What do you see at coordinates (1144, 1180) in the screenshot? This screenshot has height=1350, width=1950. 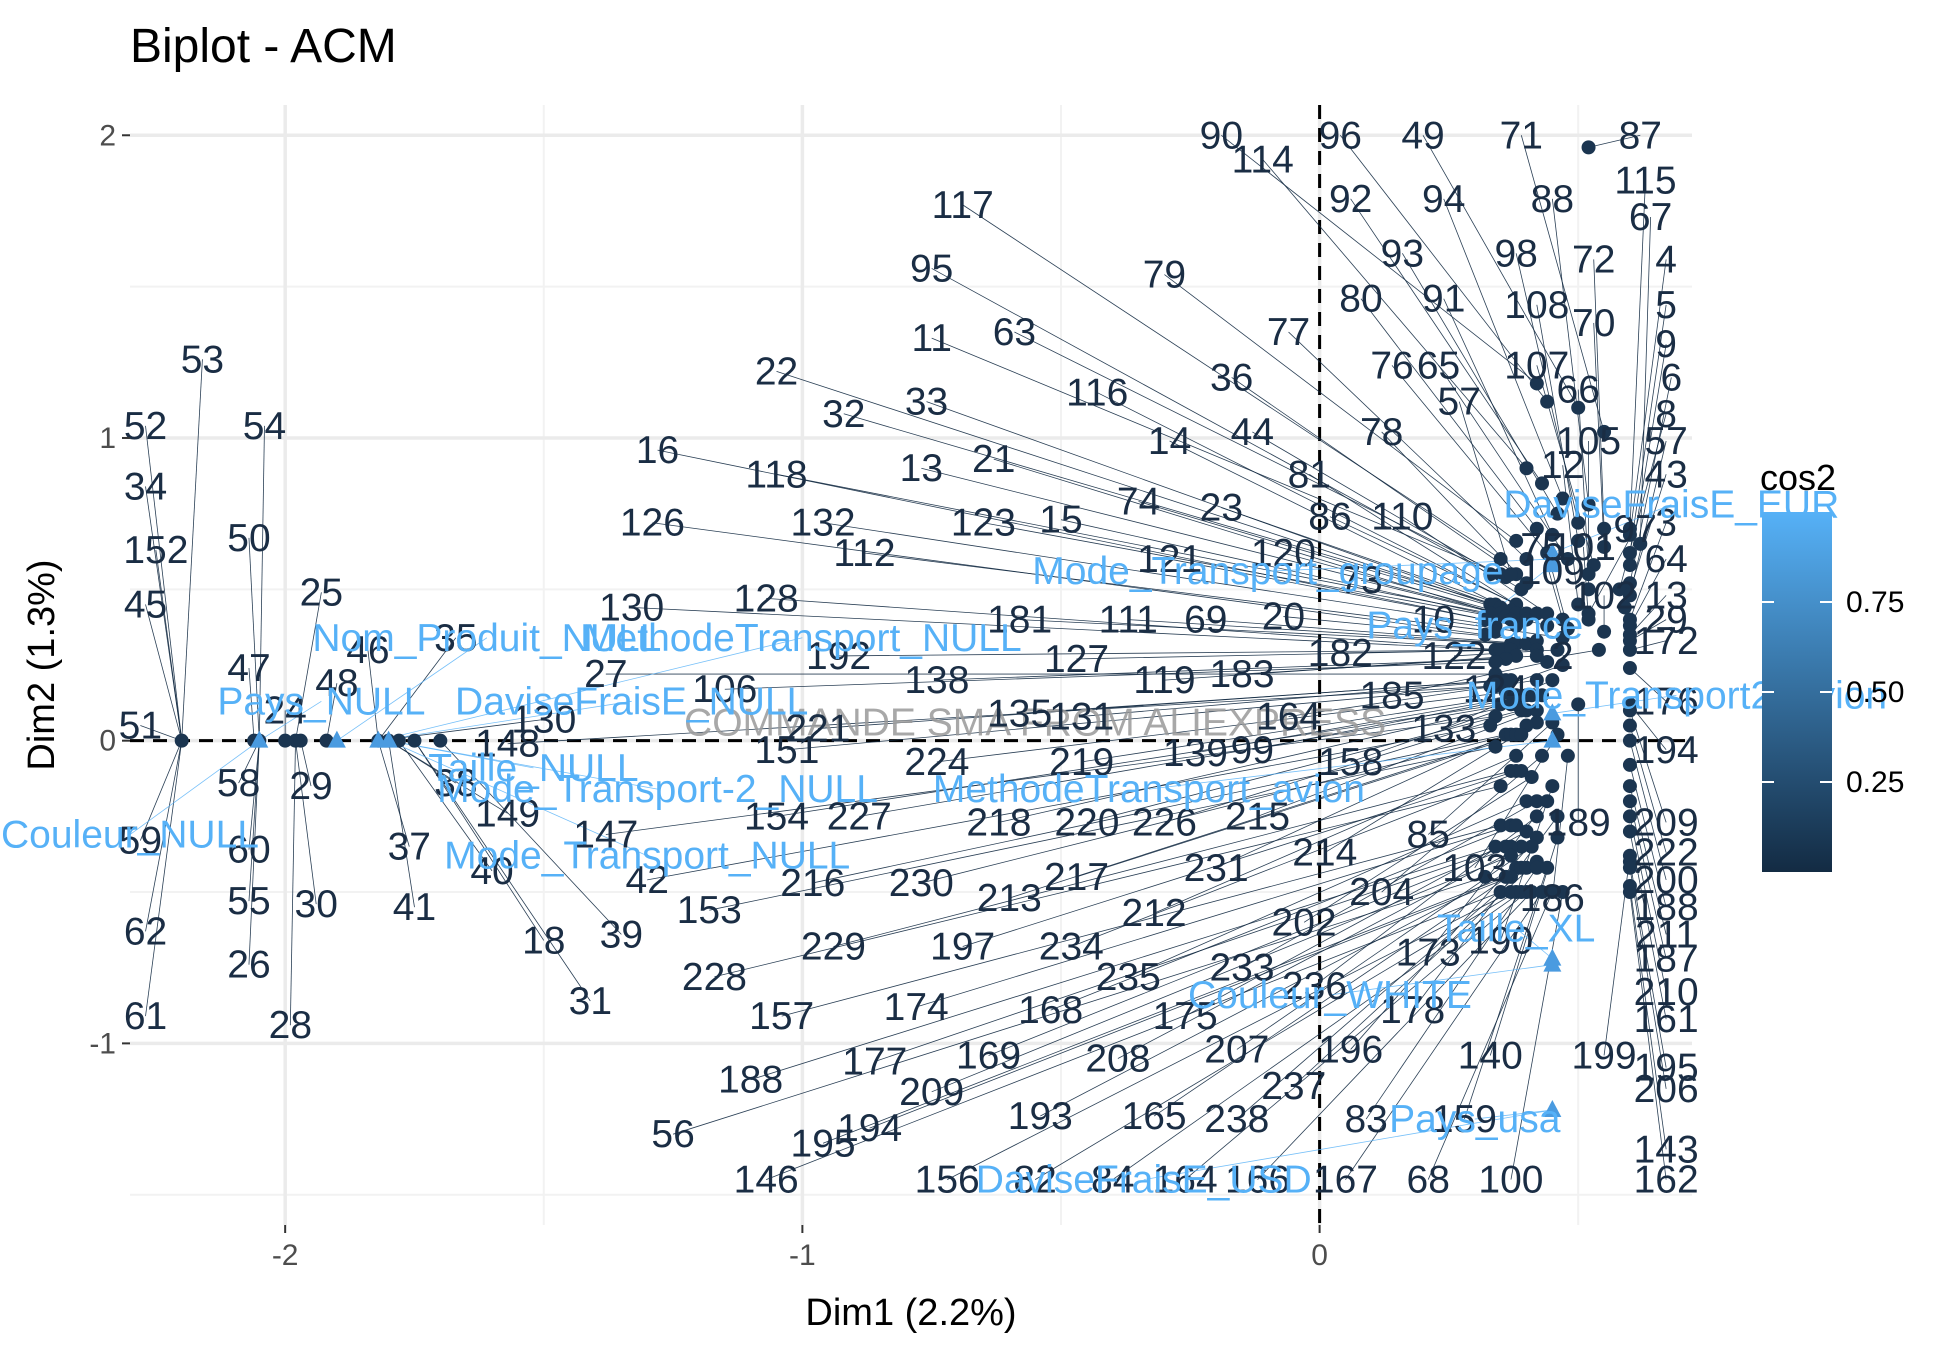 I see `category-label: DaviseFraisE_USD` at bounding box center [1144, 1180].